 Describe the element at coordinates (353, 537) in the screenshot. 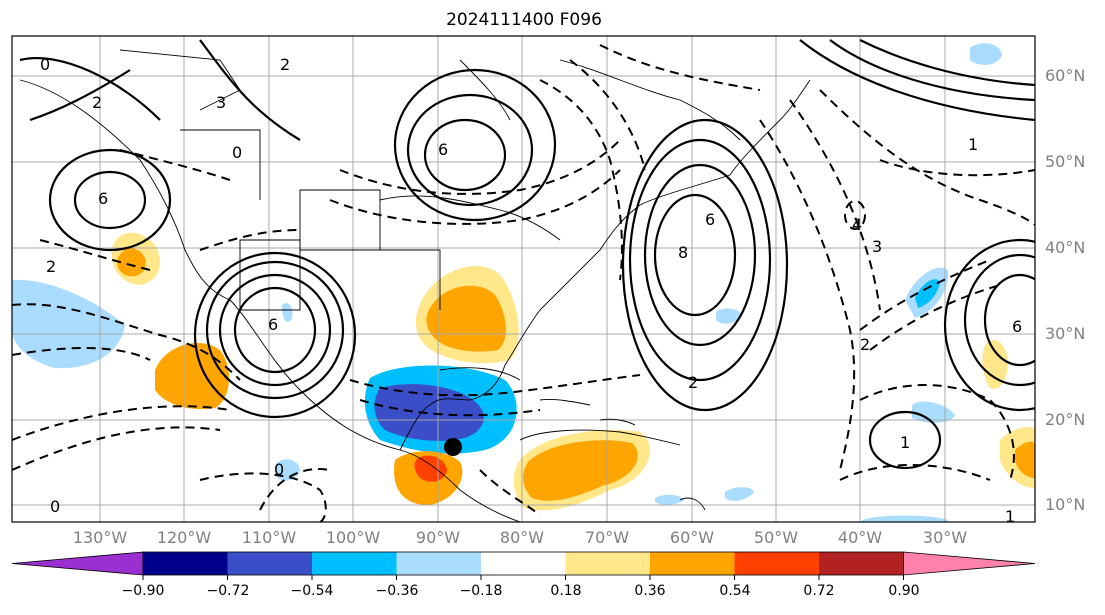

I see `lon-label-100w: 100°W` at that location.